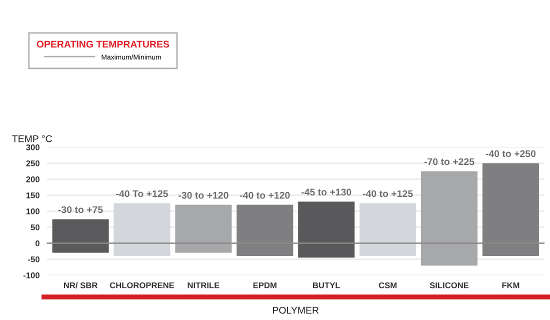 This screenshot has width=550, height=320. I want to click on y-tick-label: 50, so click(35, 227).